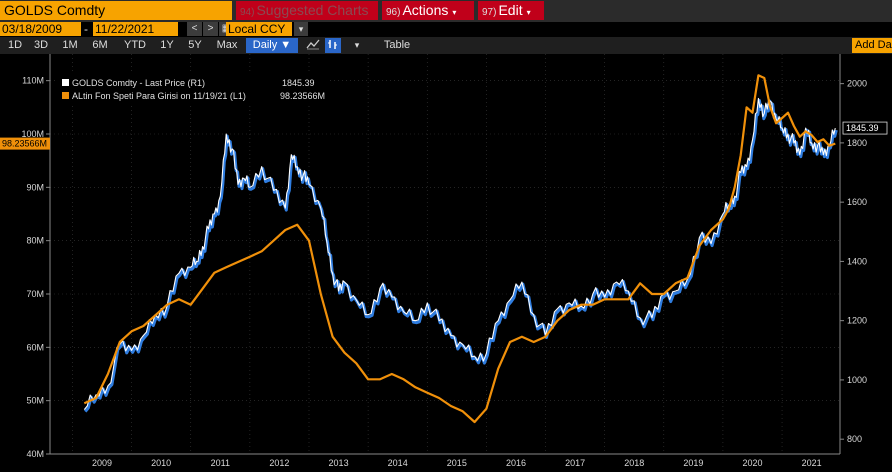 This screenshot has height=472, width=892. I want to click on chart-type-dropdown-icon: ▾, so click(357, 45).